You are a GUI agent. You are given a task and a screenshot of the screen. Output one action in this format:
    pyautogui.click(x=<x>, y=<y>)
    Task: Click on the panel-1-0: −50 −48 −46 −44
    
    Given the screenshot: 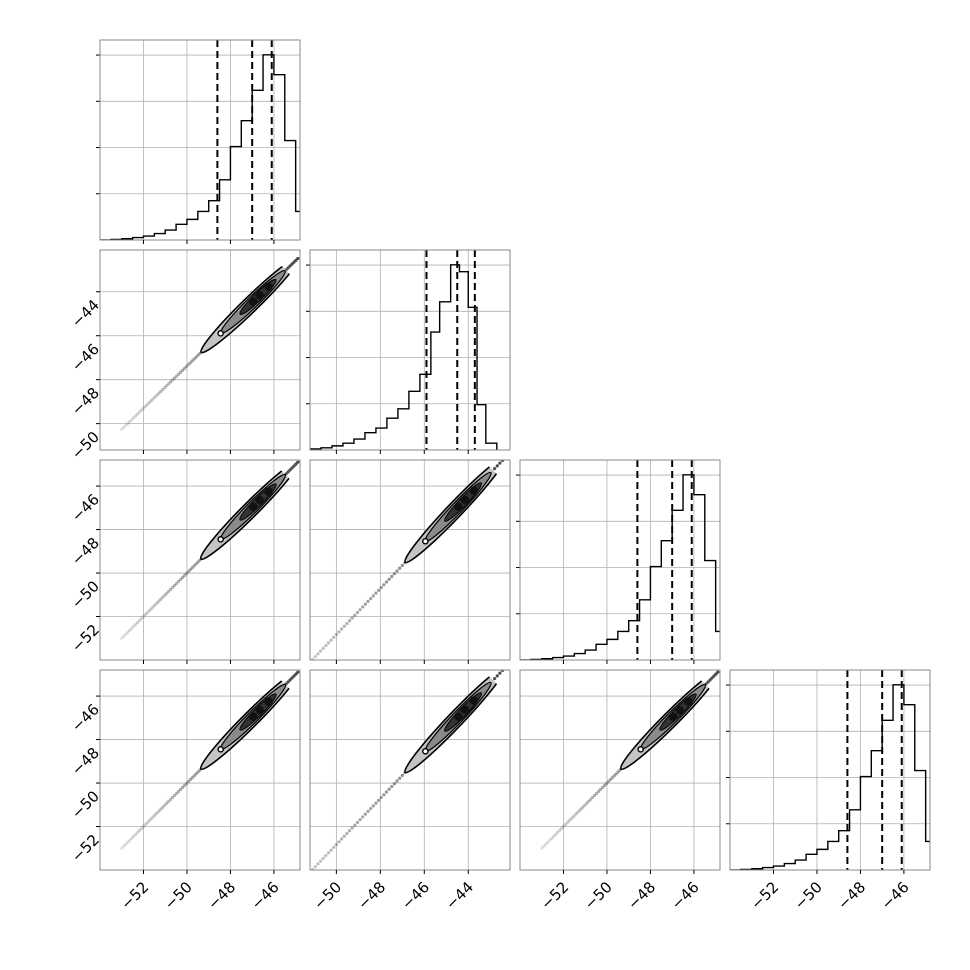 What is the action you would take?
    pyautogui.click(x=184, y=356)
    